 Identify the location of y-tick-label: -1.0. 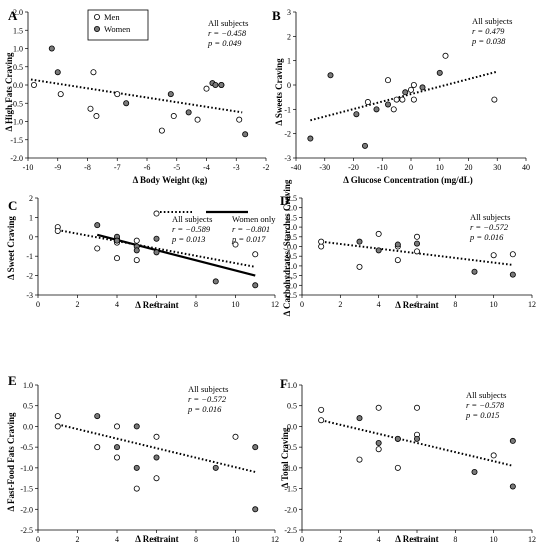
(290, 266).